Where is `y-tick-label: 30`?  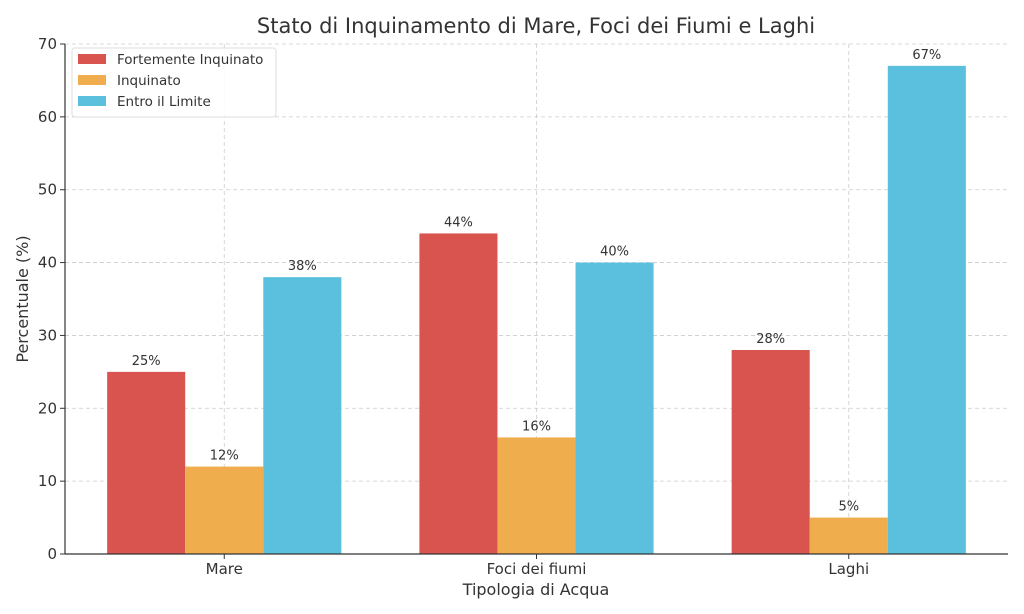
y-tick-label: 30 is located at coordinates (47, 335).